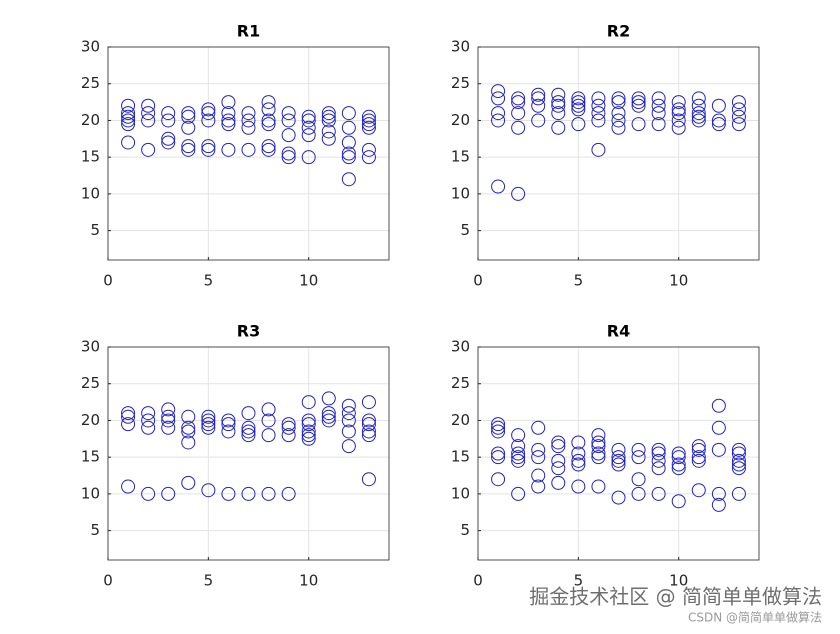  I want to click on x-tick-label: 5, so click(209, 281).